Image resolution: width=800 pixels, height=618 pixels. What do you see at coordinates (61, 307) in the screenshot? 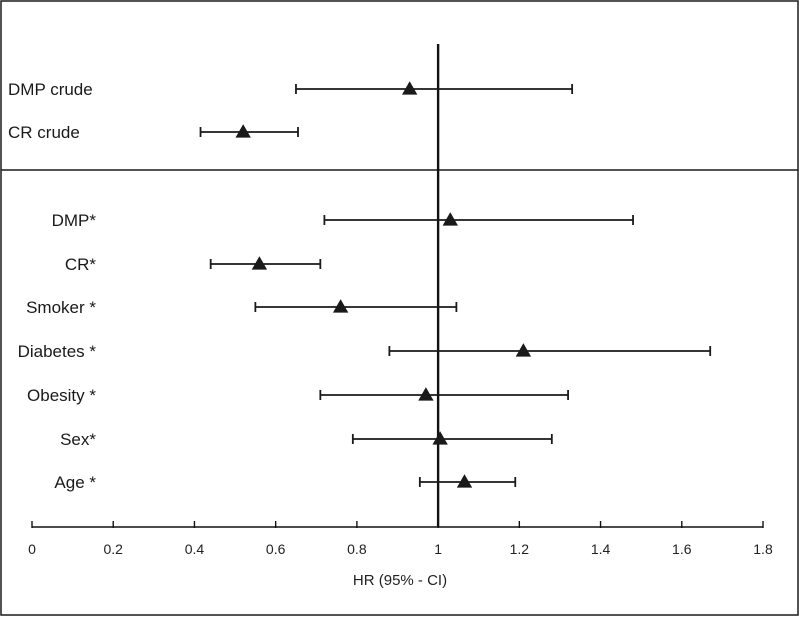
I see `row-label: Smoker *` at bounding box center [61, 307].